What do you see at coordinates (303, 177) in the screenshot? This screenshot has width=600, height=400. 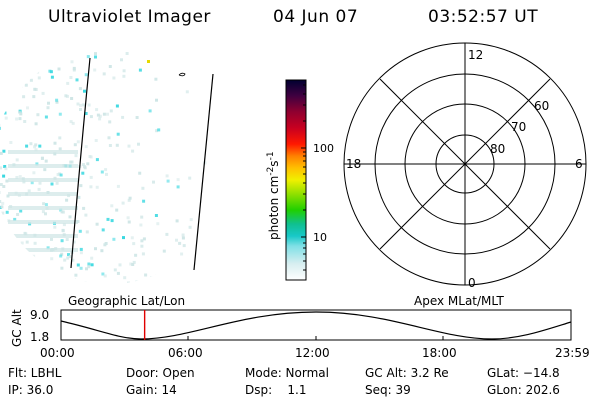 I see `colorbar-ticks` at bounding box center [303, 177].